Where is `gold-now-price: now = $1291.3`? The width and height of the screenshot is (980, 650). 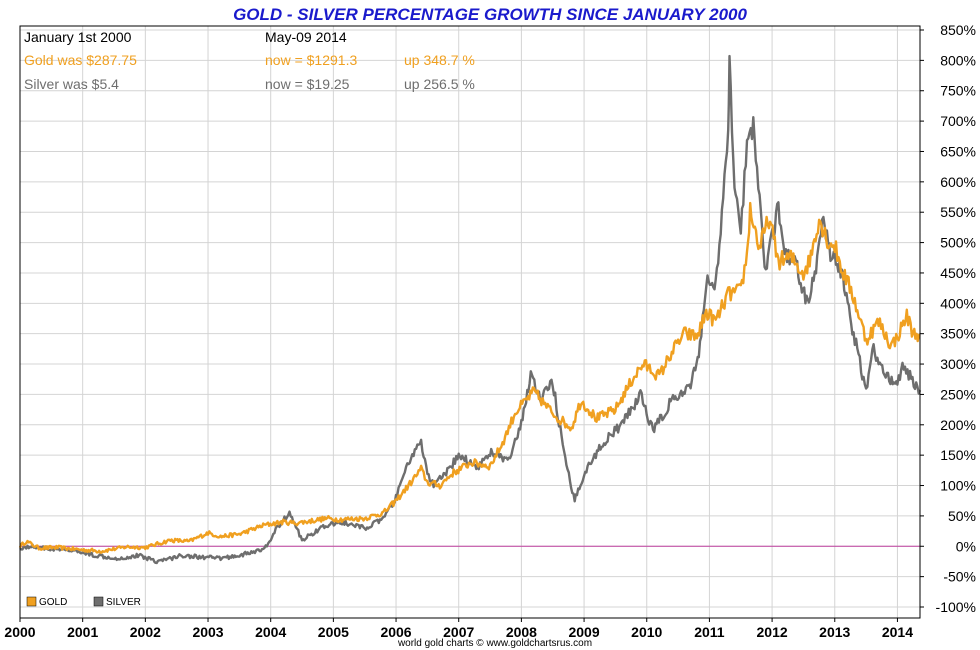 gold-now-price: now = $1291.3 is located at coordinates (311, 60).